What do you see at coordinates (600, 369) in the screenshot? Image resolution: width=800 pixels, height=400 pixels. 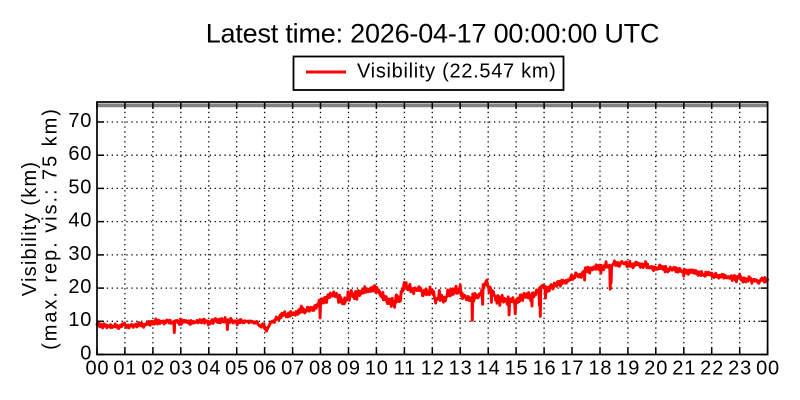 I see `svg-text: 18` at bounding box center [600, 369].